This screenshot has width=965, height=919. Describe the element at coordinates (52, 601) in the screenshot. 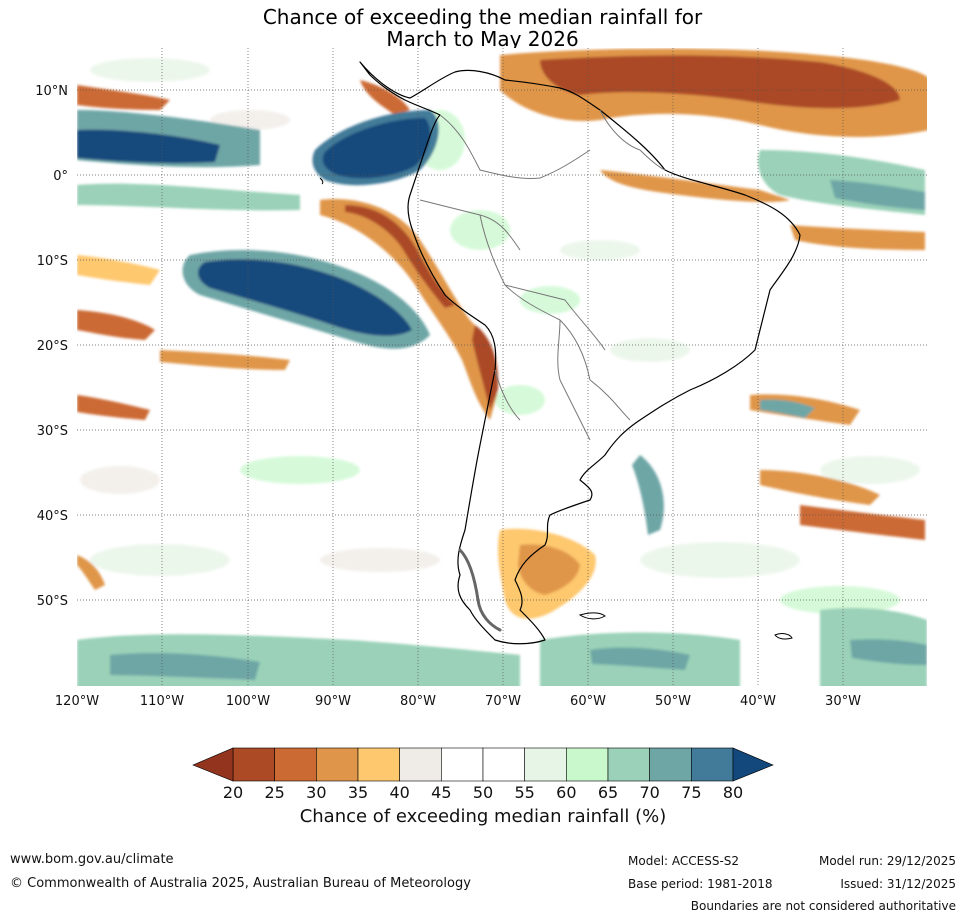

I see `lat-label-50s: 50°S` at that location.